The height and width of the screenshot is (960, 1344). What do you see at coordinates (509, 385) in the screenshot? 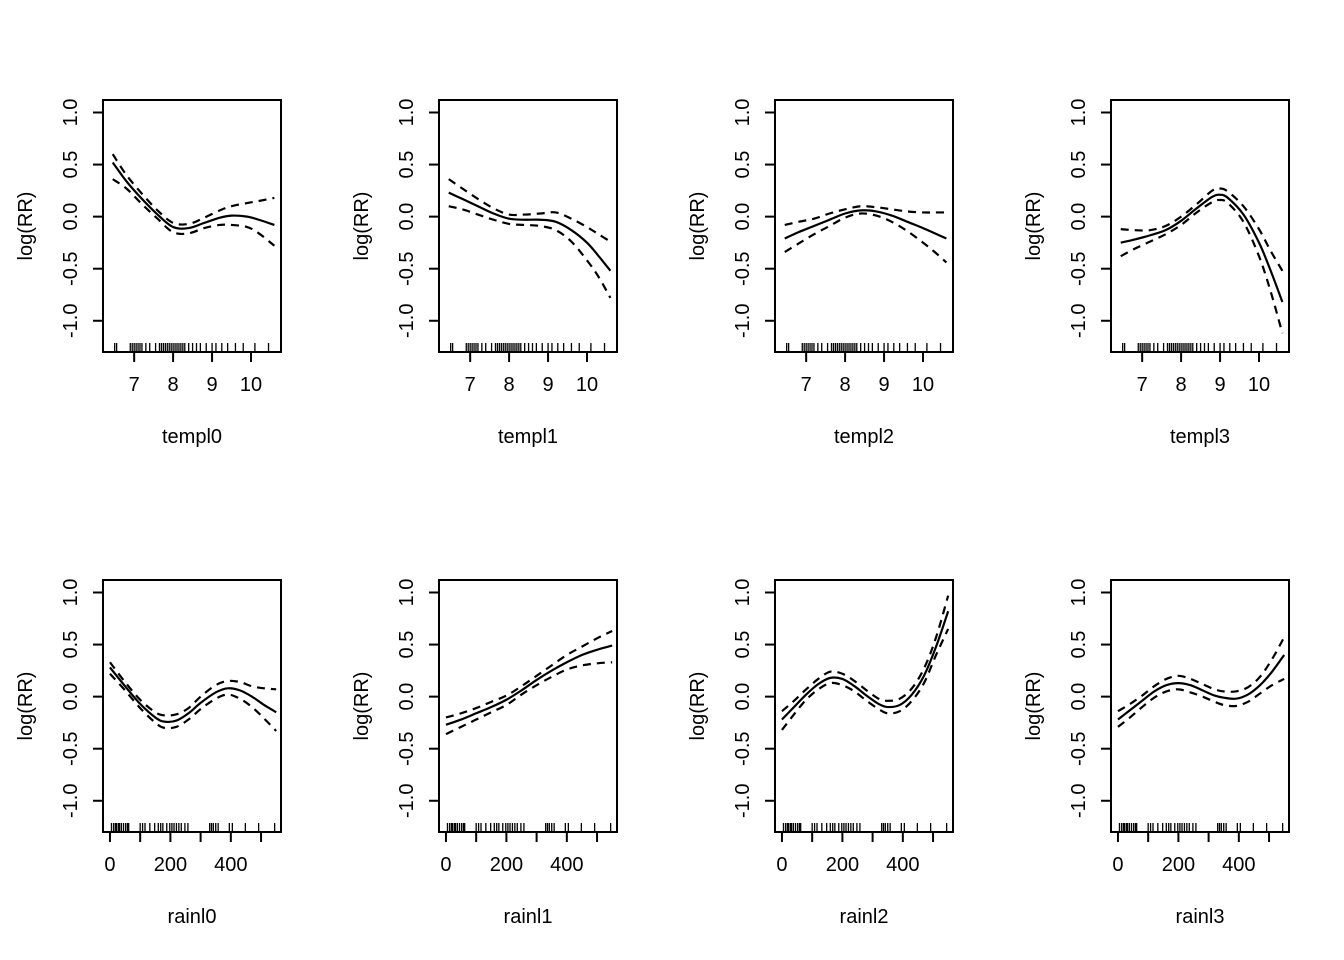
I see `x-tick-label: 8` at bounding box center [509, 385].